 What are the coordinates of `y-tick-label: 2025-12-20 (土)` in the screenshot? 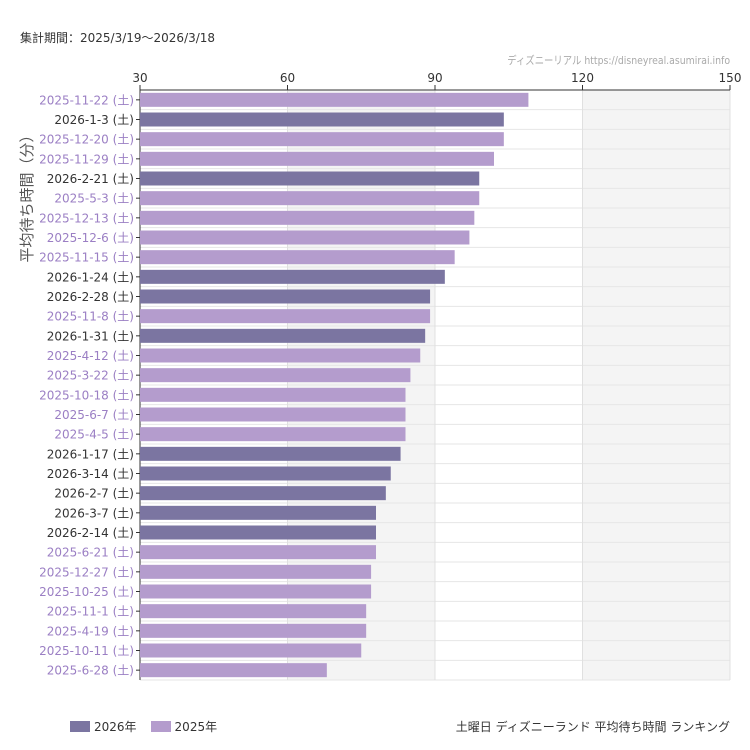 It's located at (86, 140).